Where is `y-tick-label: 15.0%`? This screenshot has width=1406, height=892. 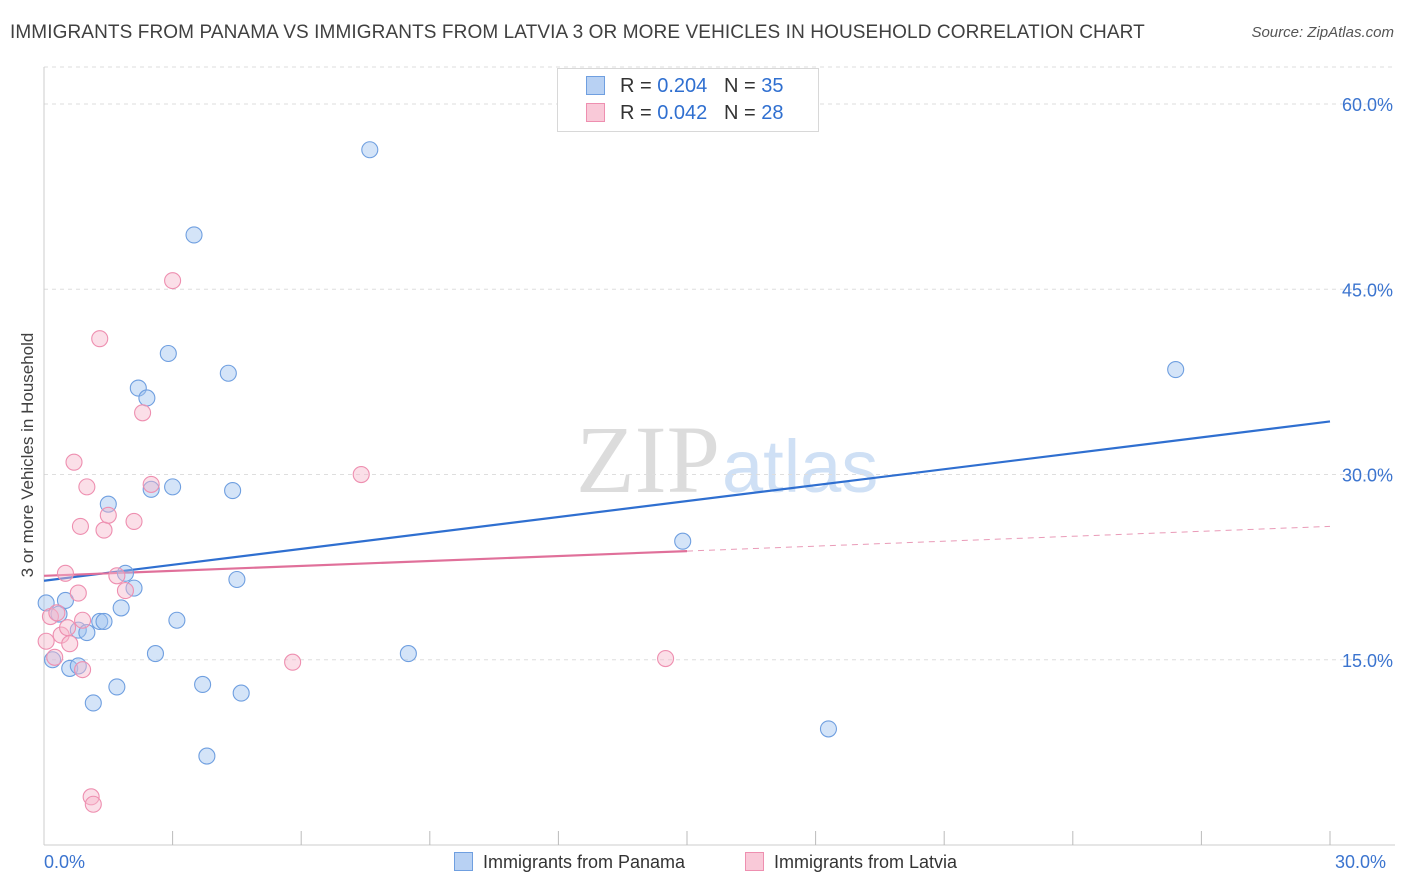 y-tick-label: 15.0% is located at coordinates (1367, 661).